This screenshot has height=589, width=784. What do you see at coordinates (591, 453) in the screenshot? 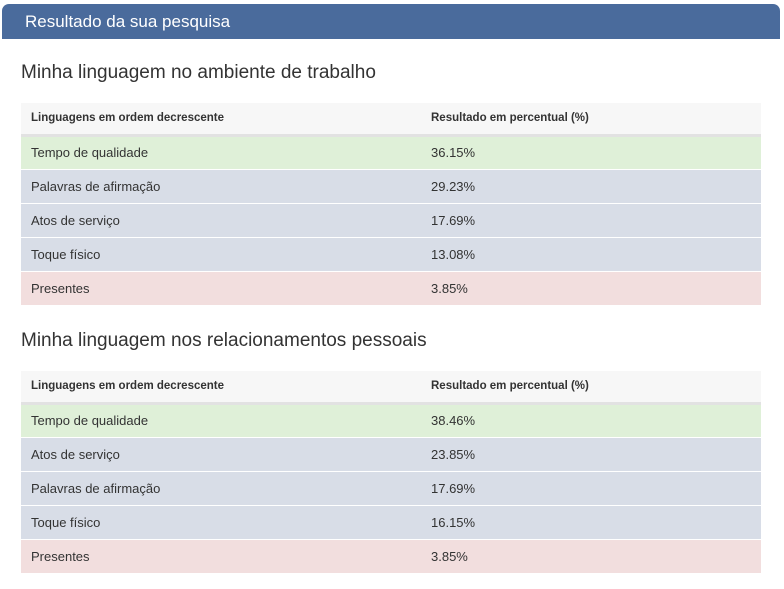
I see `percent-cell: 23.85%` at bounding box center [591, 453].